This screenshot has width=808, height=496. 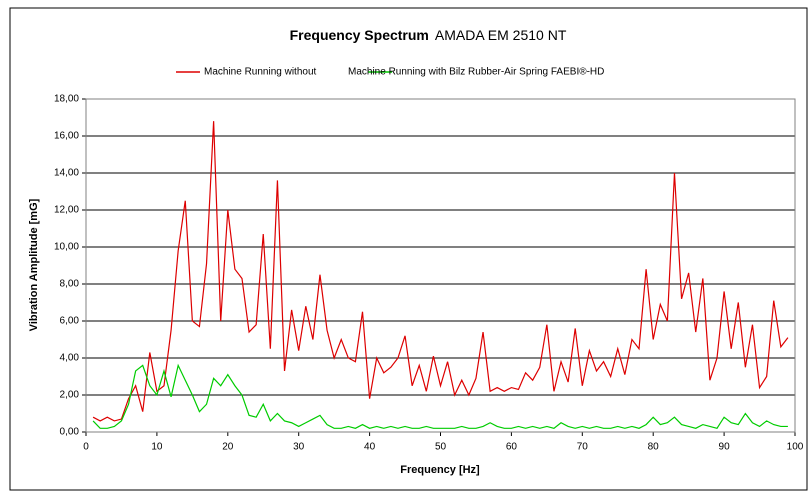 I want to click on y-tick-label: 16,00, so click(x=66, y=136).